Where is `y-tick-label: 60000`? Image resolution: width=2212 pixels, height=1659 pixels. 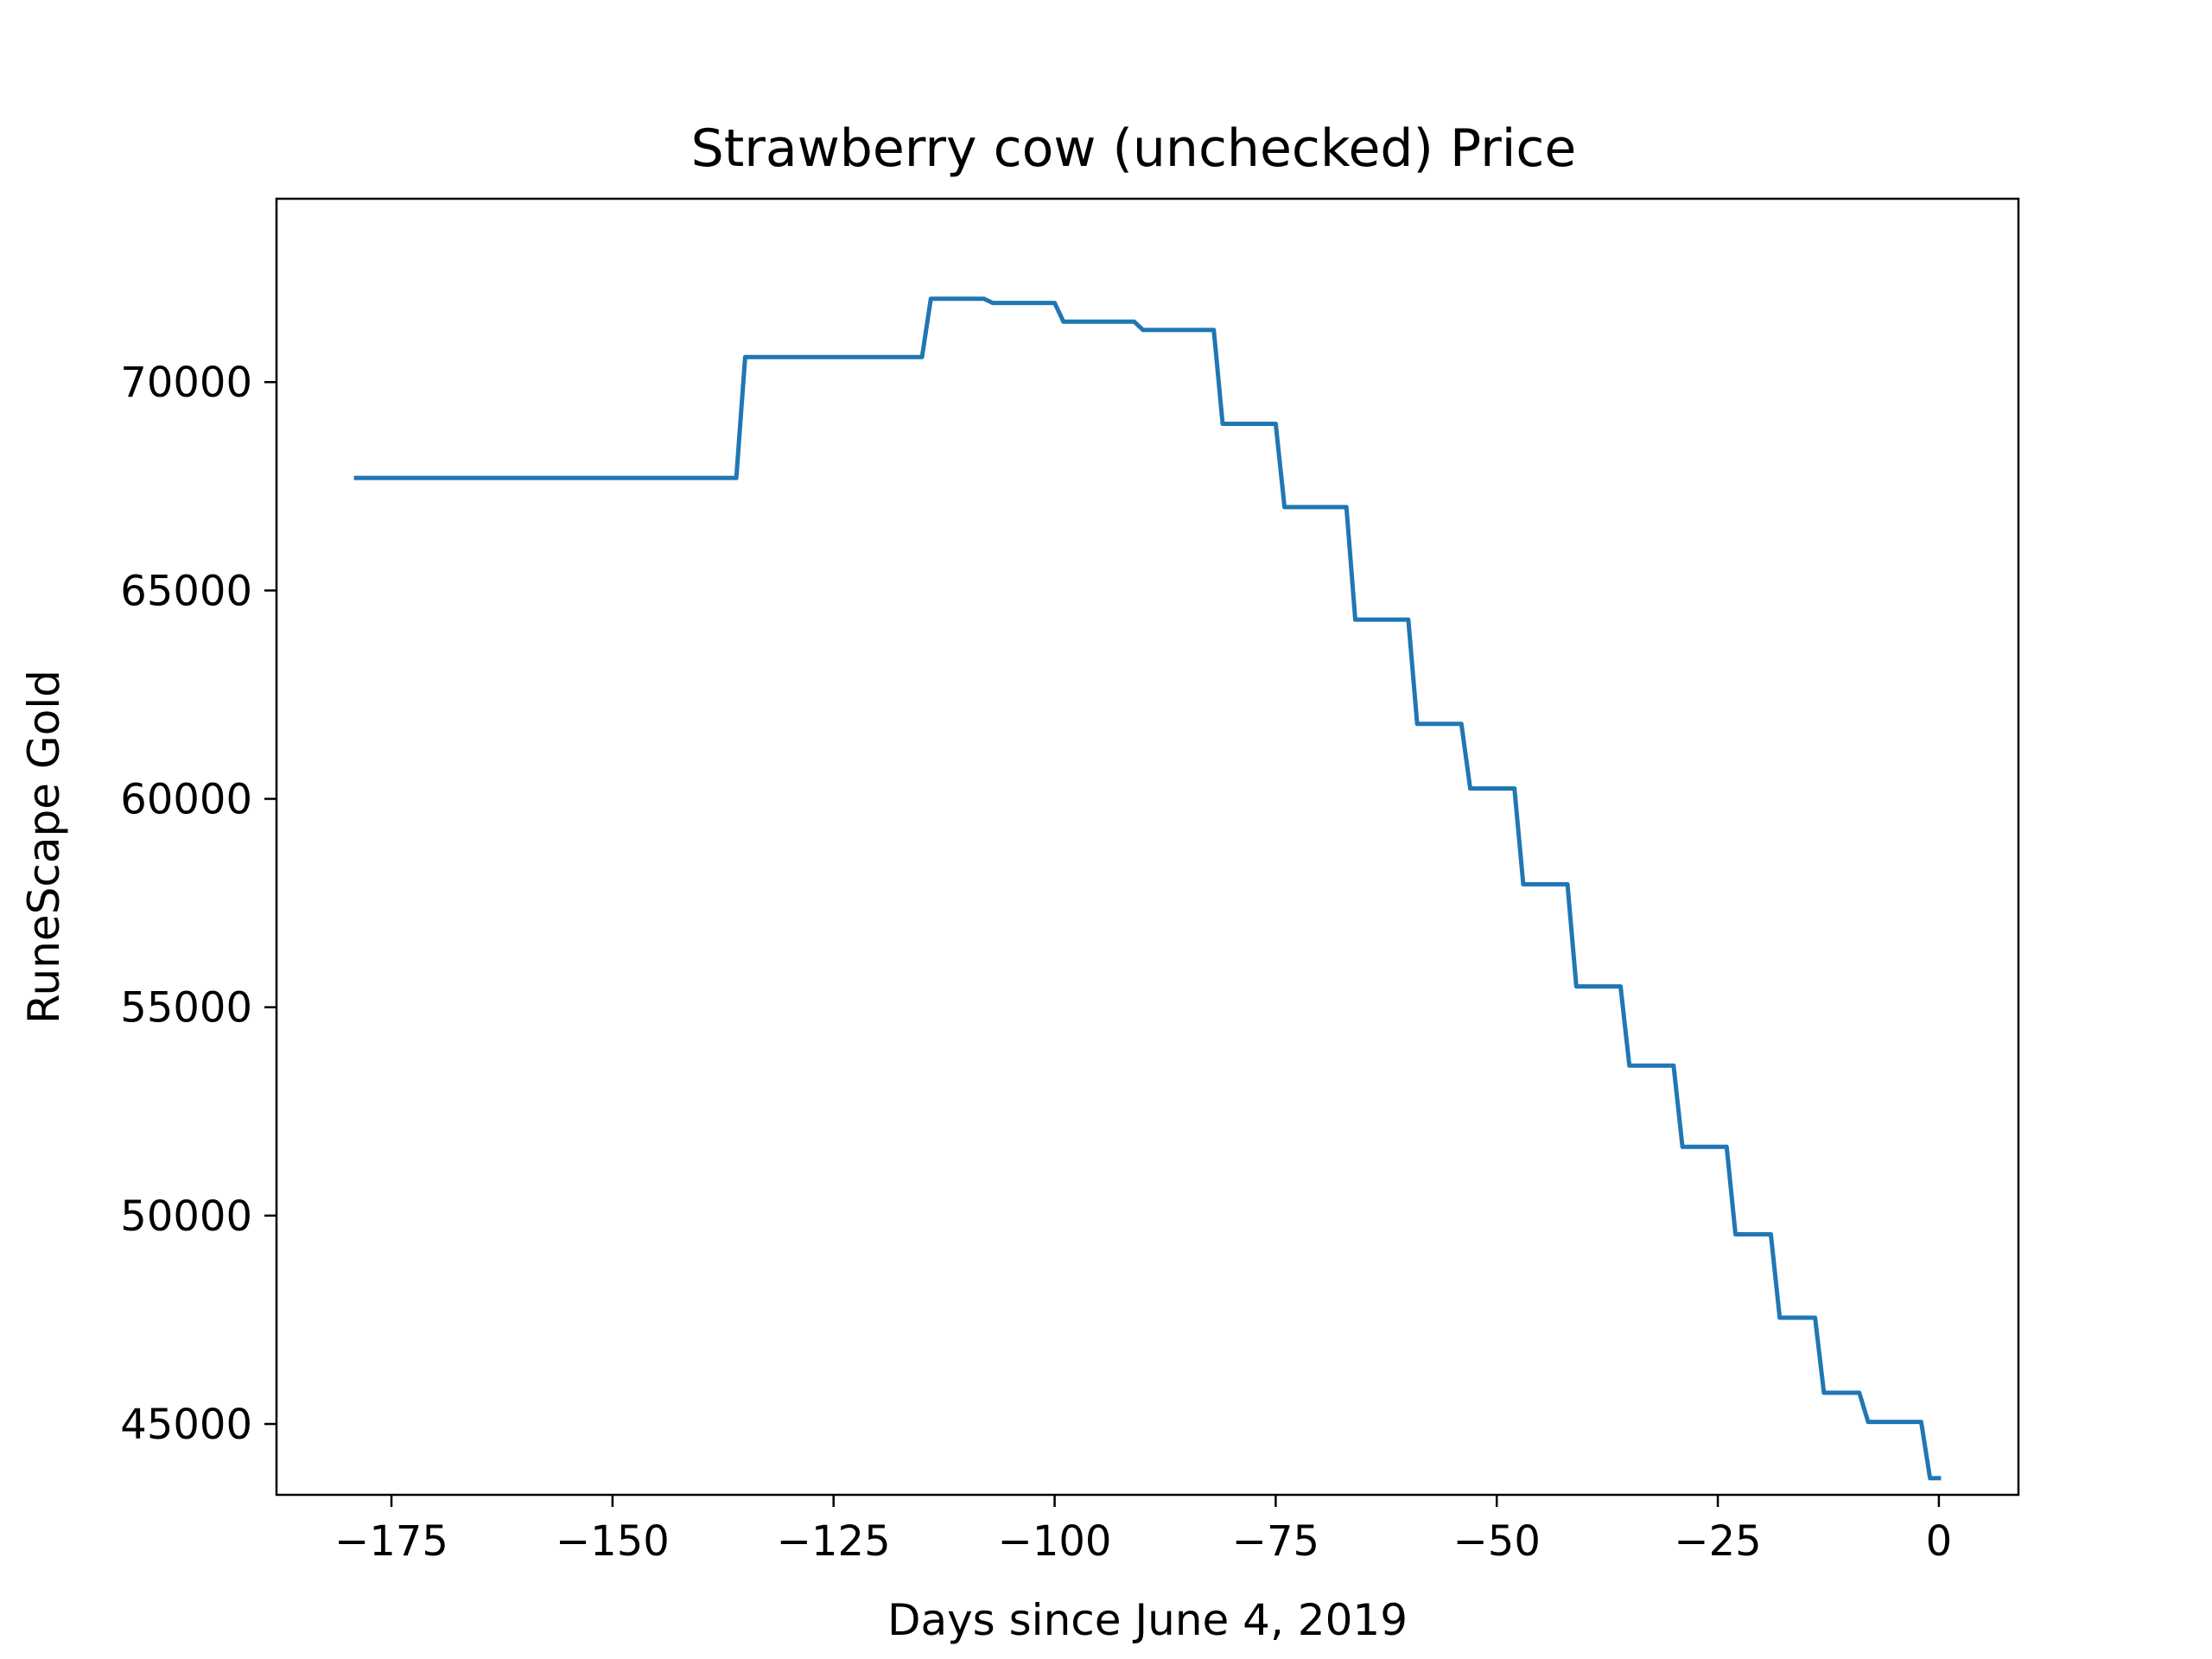 y-tick-label: 60000 is located at coordinates (186, 800).